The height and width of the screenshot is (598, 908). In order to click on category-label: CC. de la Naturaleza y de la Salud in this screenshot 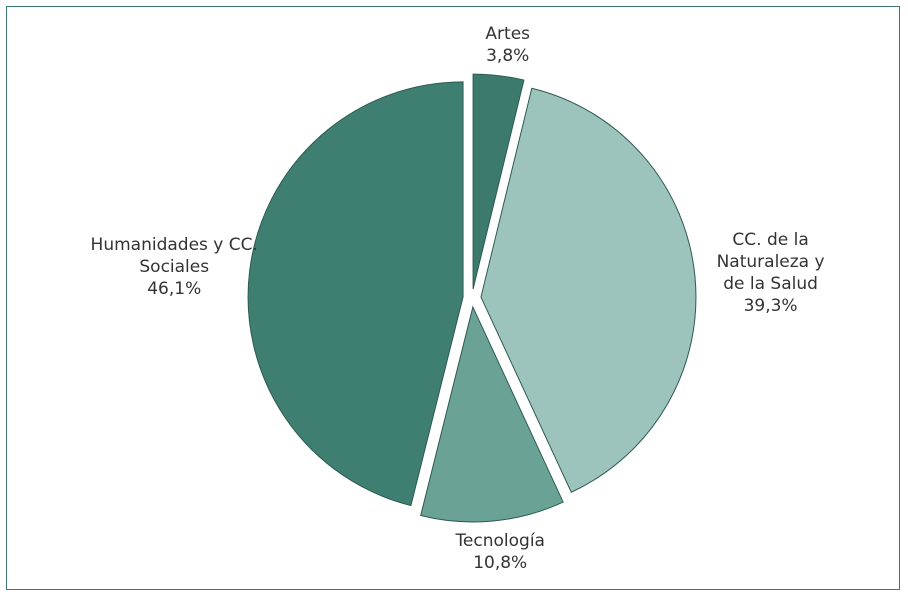, I will do `click(770, 262)`.